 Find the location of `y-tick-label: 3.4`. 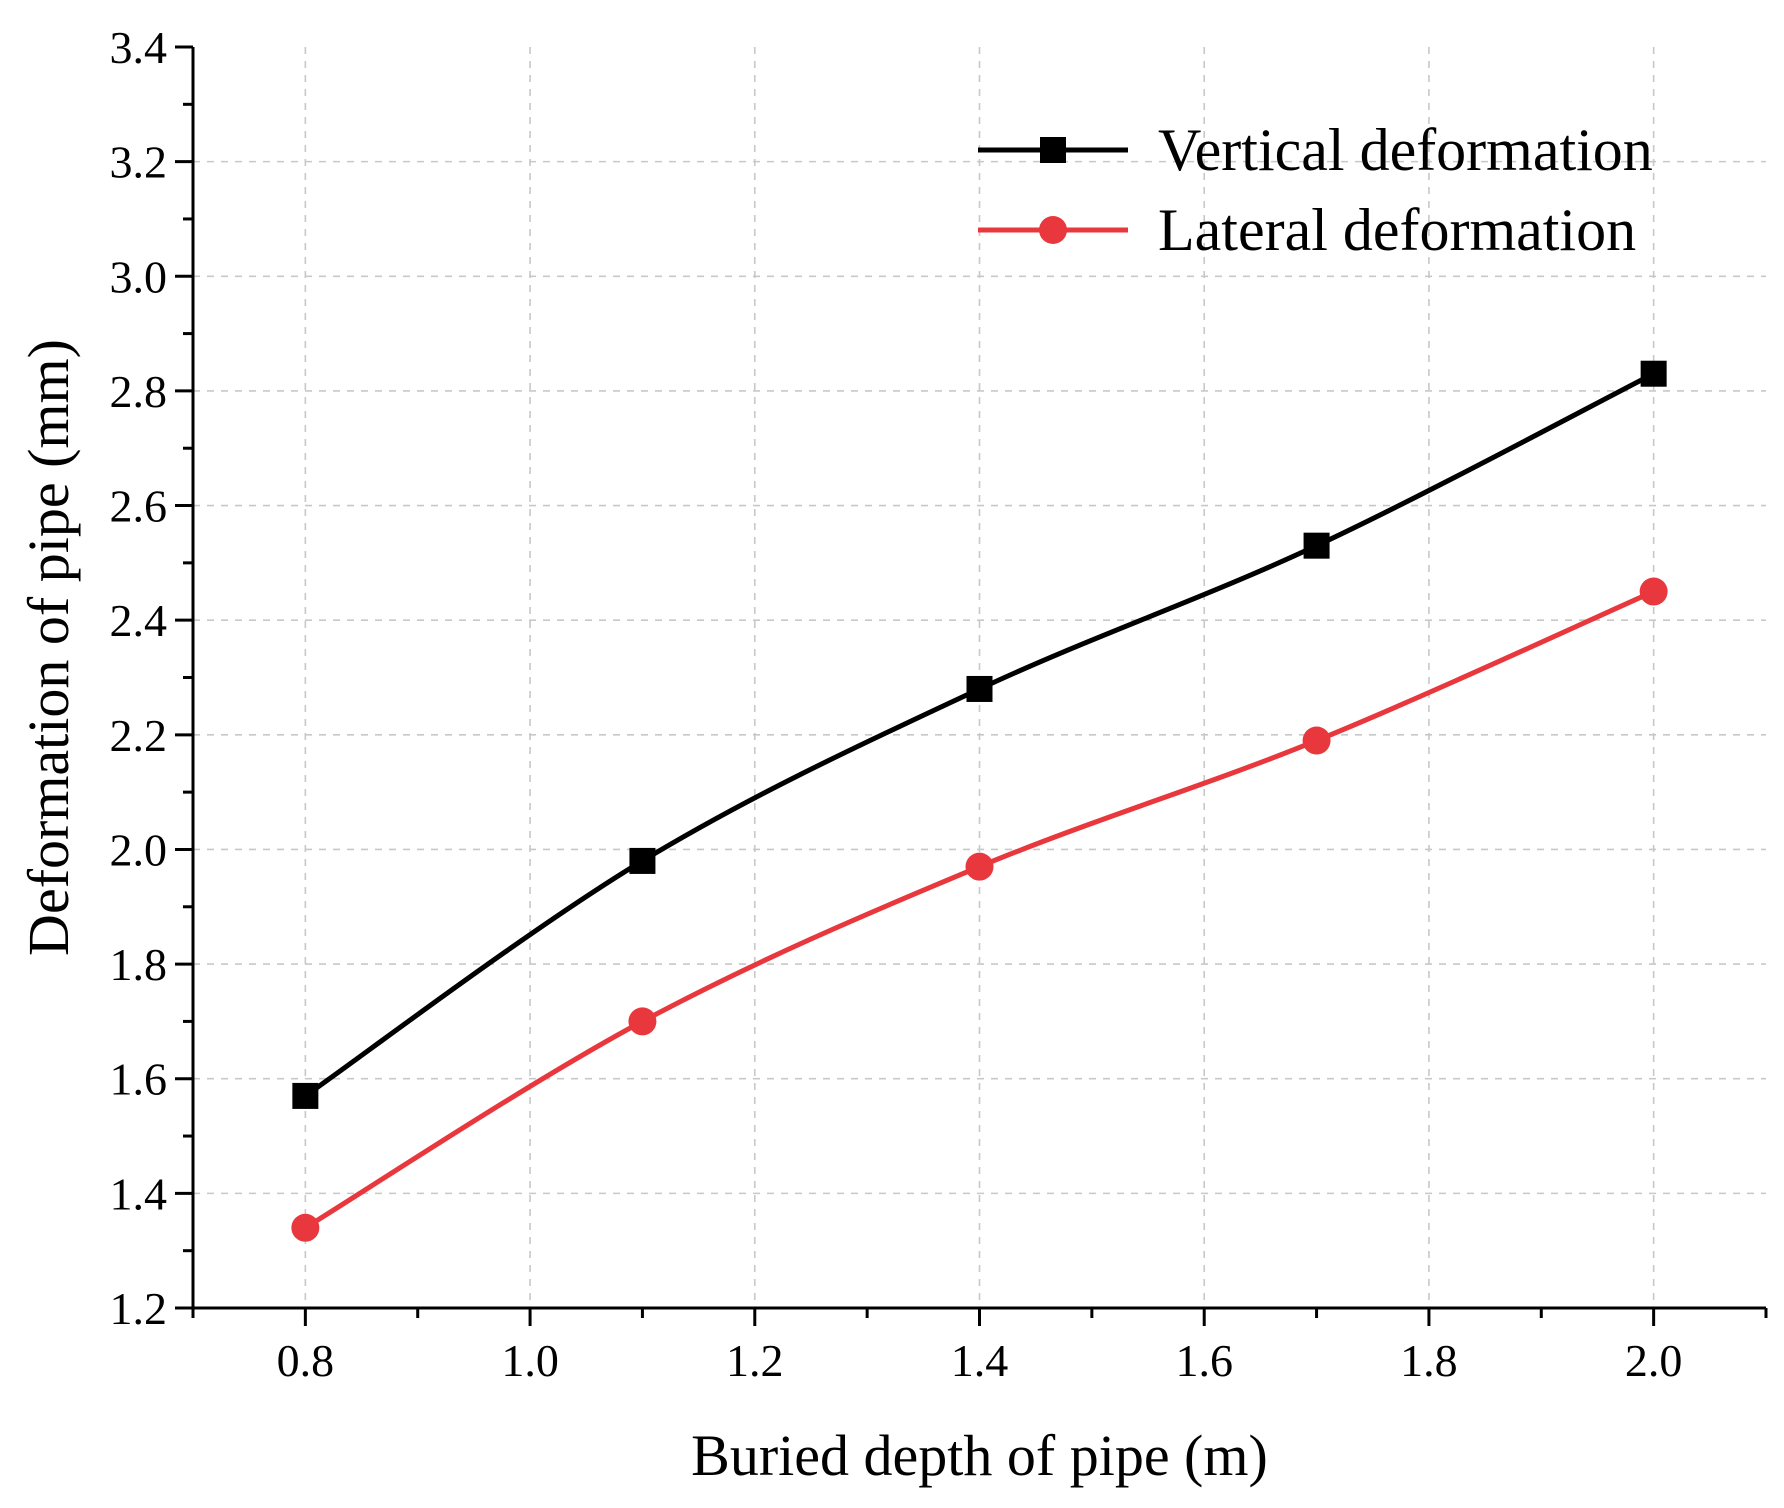

y-tick-label: 3.4 is located at coordinates (139, 47).